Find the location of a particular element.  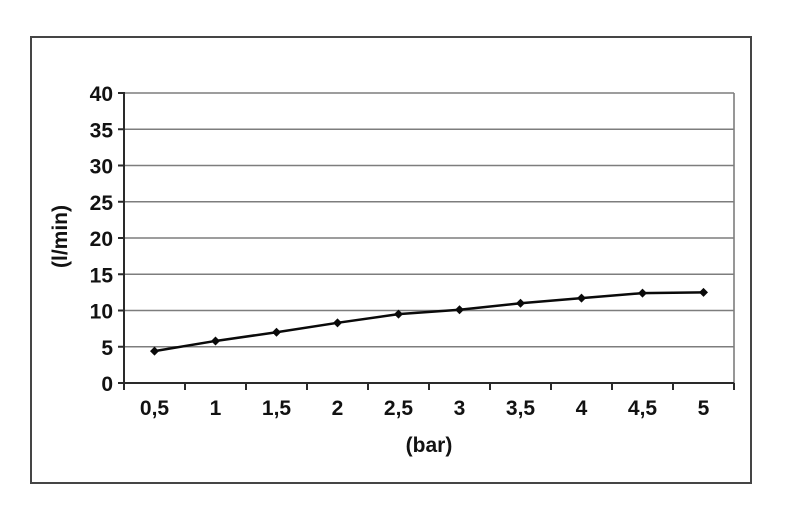

y-tick-label: 10 is located at coordinates (101, 312).